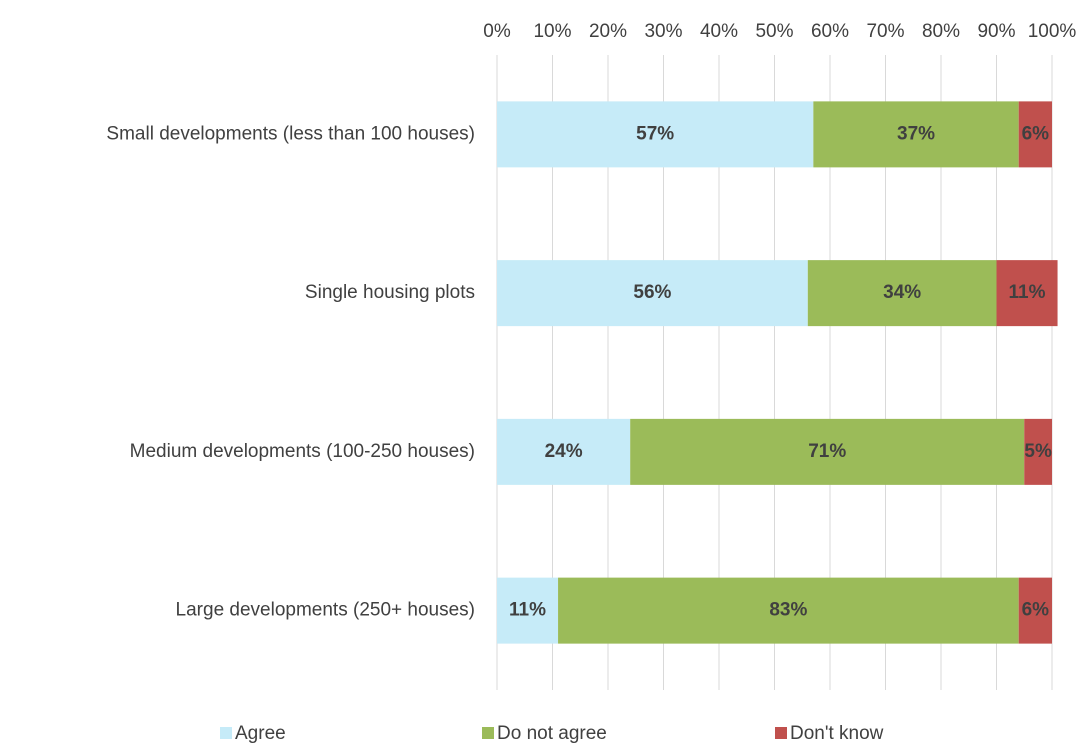 The width and height of the screenshot is (1086, 745). What do you see at coordinates (552, 733) in the screenshot?
I see `legend-label: Do not agree` at bounding box center [552, 733].